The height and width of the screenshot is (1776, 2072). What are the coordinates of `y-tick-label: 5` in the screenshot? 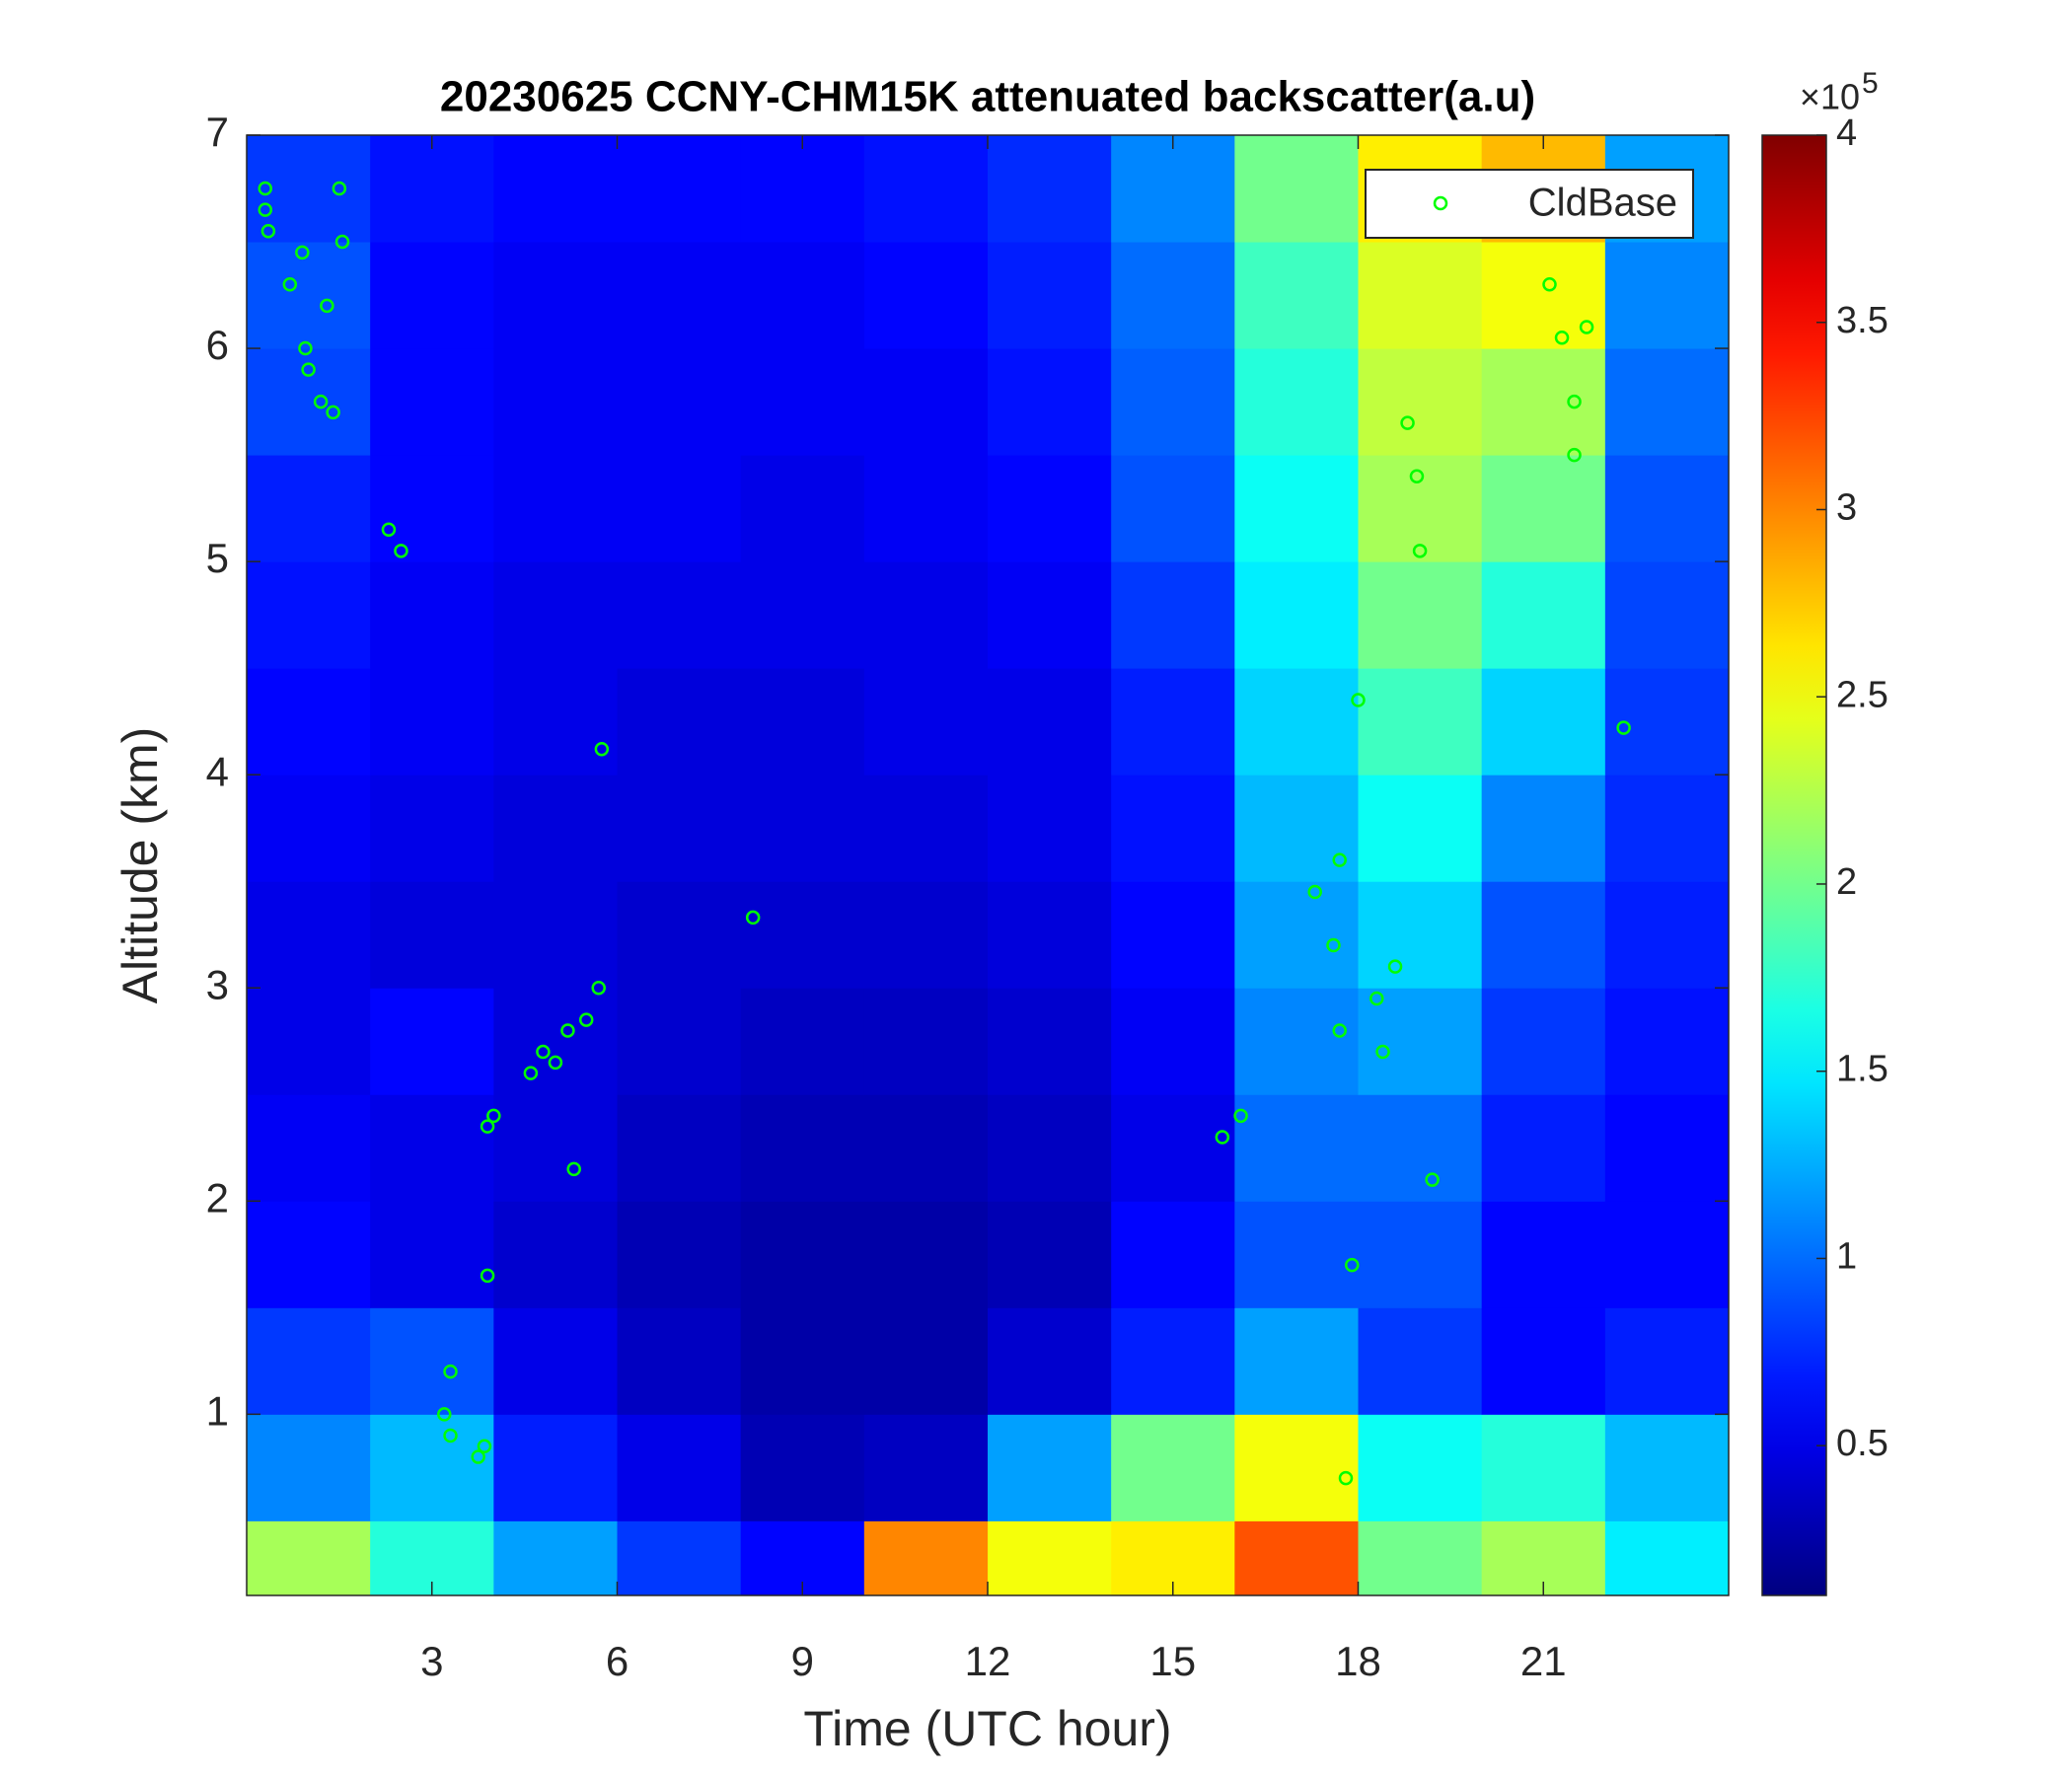 It's located at (218, 558).